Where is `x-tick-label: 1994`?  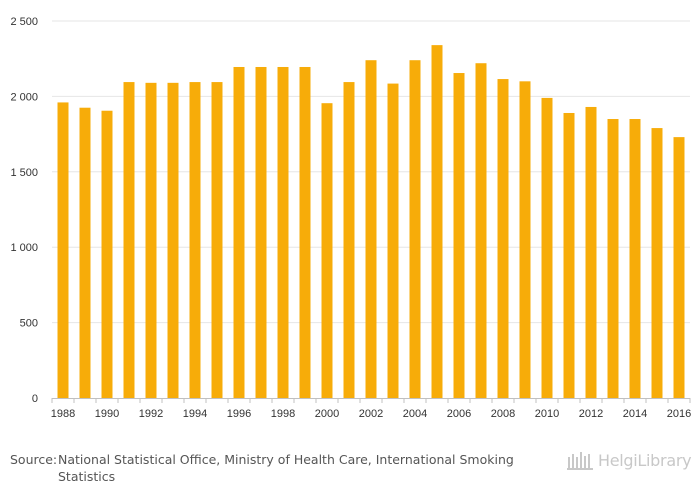
x-tick-label: 1994 is located at coordinates (195, 414).